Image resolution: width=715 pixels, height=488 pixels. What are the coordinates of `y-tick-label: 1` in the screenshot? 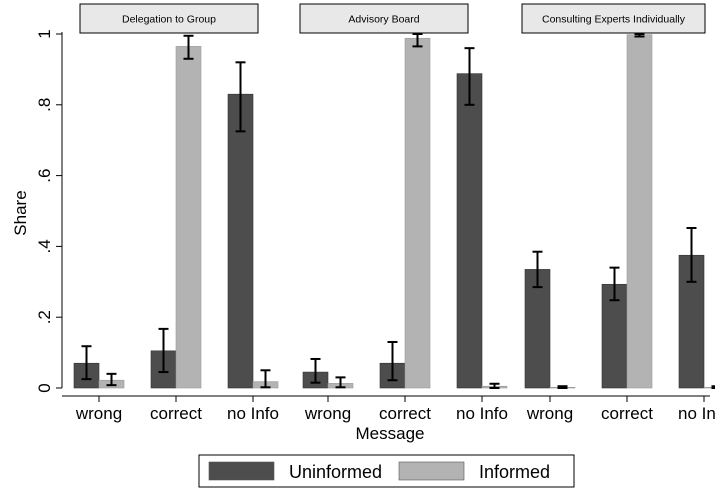 It's located at (44, 33).